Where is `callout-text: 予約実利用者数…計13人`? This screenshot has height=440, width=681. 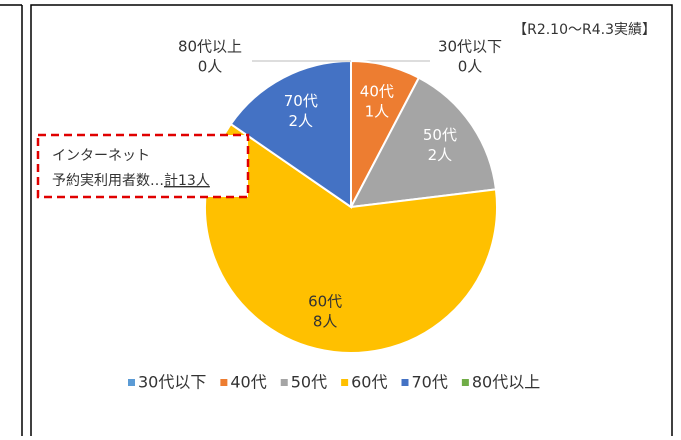 callout-text: 予約実利用者数…計13人 is located at coordinates (131, 181).